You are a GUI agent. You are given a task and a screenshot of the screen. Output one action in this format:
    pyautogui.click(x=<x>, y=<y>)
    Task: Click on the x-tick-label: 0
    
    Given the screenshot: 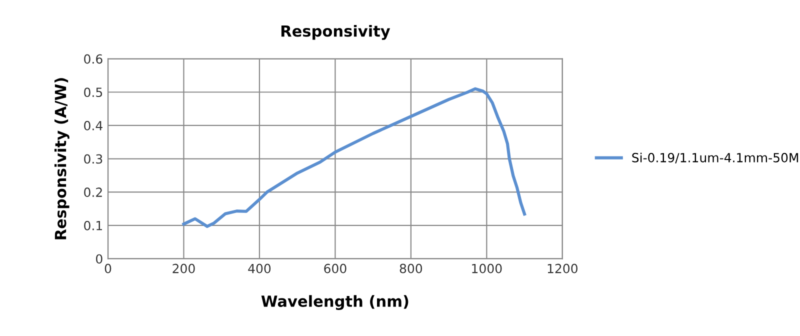 What is the action you would take?
    pyautogui.click(x=108, y=269)
    